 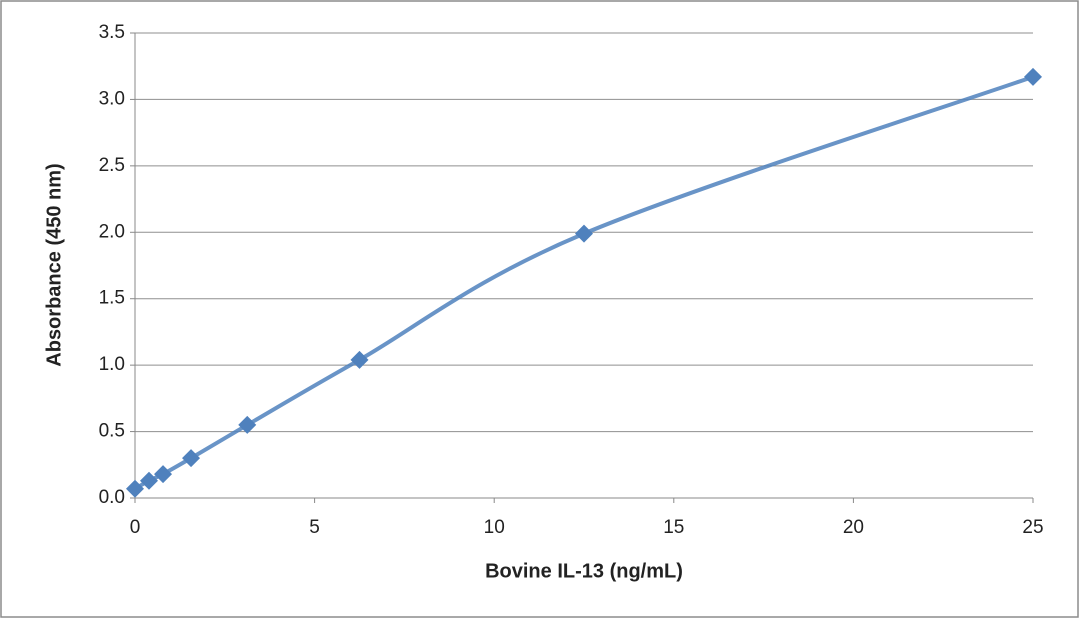 I want to click on y-tick-label: 1.5, so click(x=112, y=298).